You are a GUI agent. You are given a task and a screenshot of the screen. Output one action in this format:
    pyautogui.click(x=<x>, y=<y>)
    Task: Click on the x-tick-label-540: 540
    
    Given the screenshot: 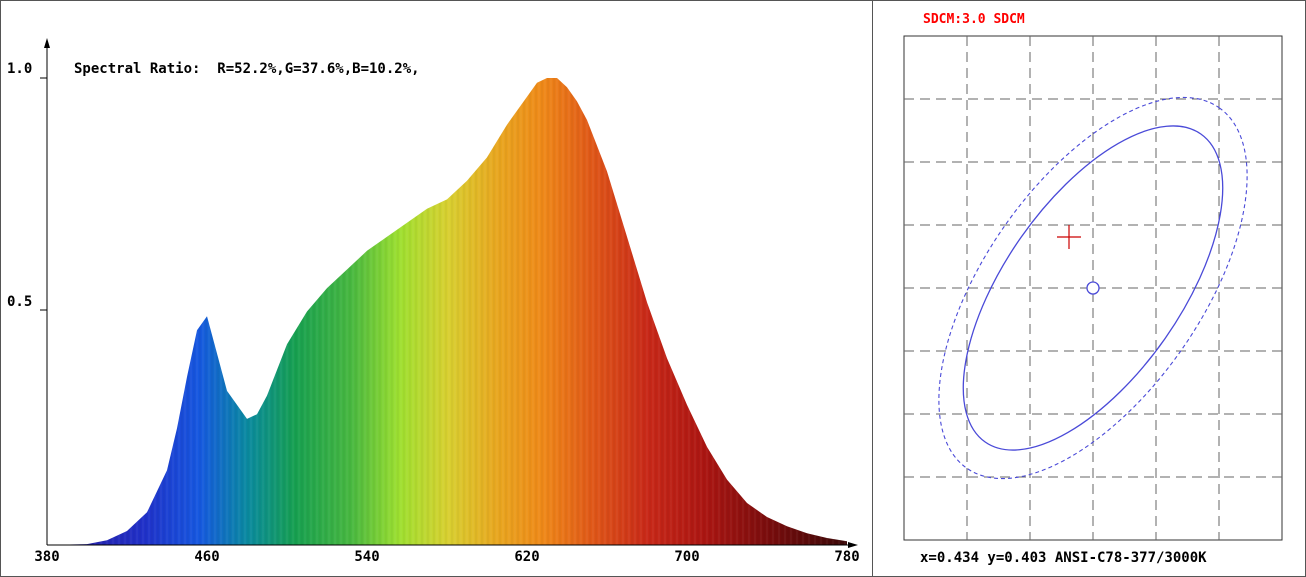 What is the action you would take?
    pyautogui.click(x=366, y=557)
    